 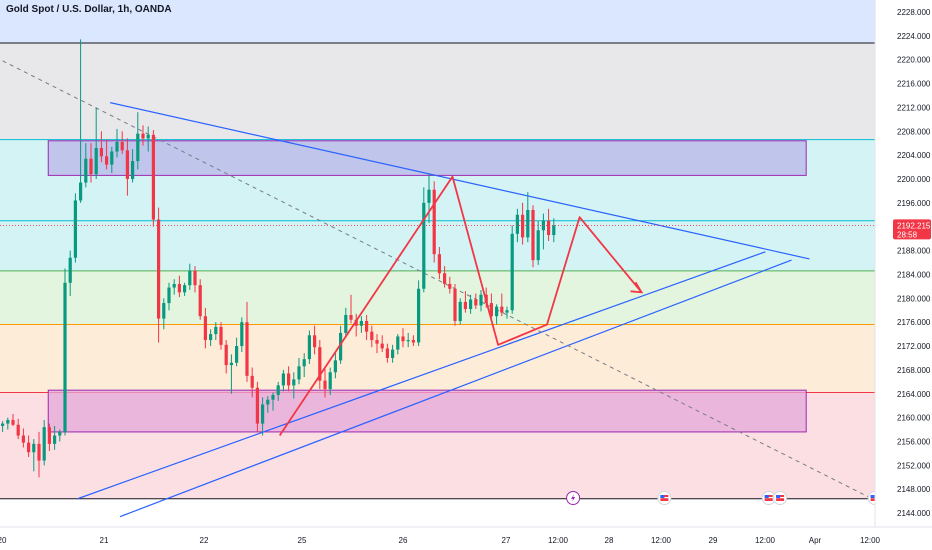 I want to click on x-tick-label: 28, so click(x=609, y=540).